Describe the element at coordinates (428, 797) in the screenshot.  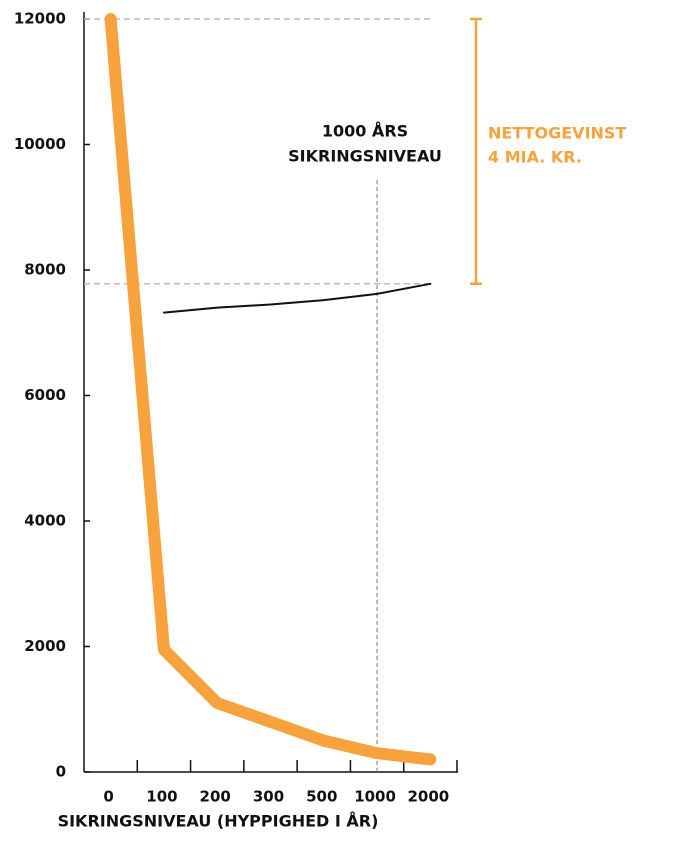
I see `x-tick-label: 2000` at that location.